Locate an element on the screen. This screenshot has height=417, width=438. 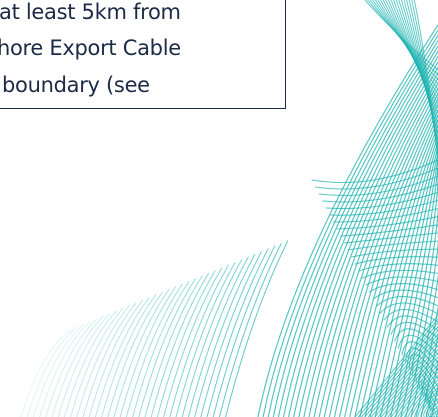
top-right-arcs is located at coordinates (401, 81).